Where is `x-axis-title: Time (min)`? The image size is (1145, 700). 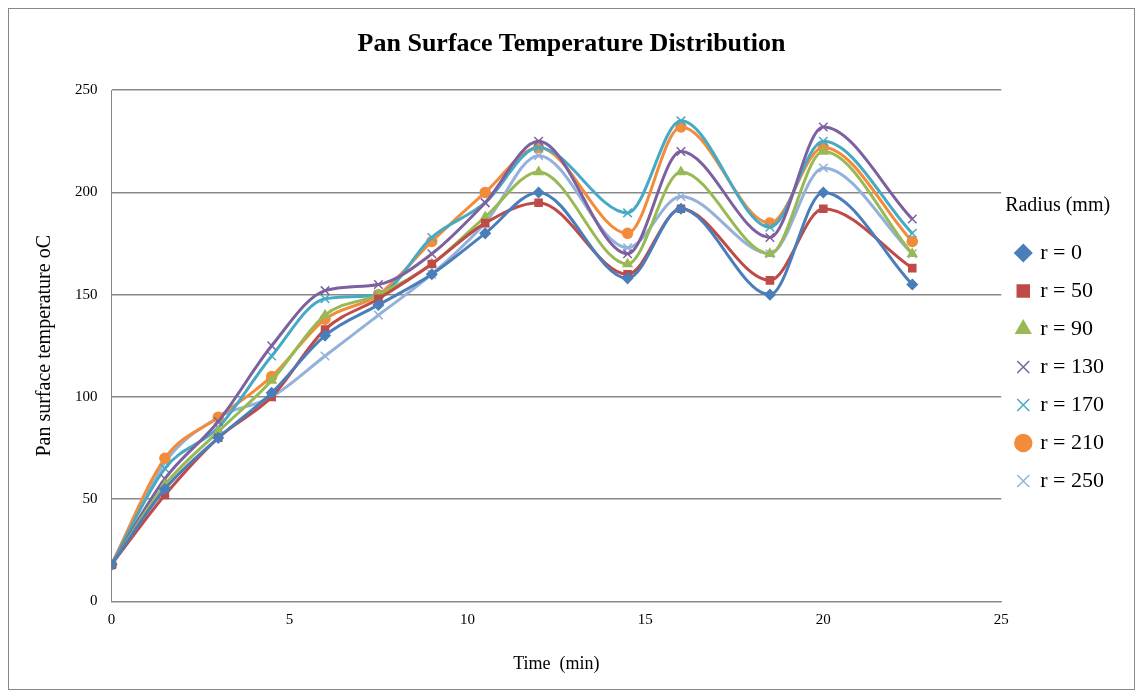 x-axis-title: Time (min) is located at coordinates (556, 663).